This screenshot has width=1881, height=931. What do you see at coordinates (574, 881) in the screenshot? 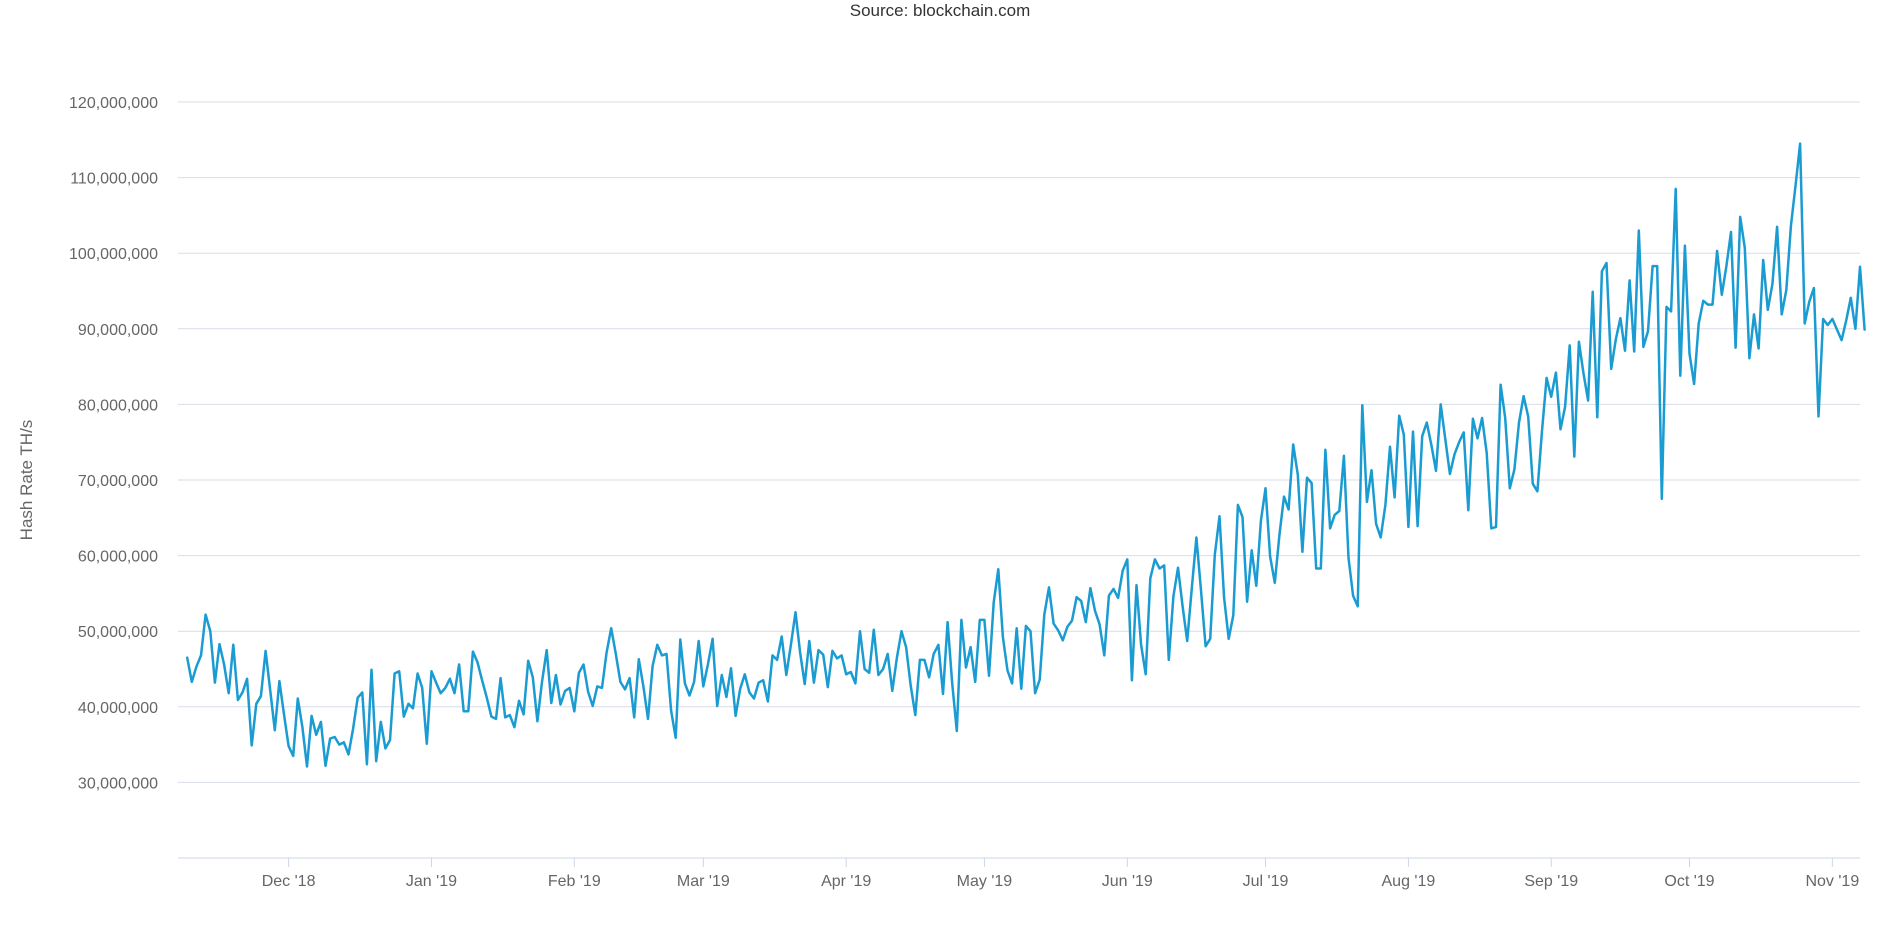
I see `x-tick-label: Feb '19` at bounding box center [574, 881].